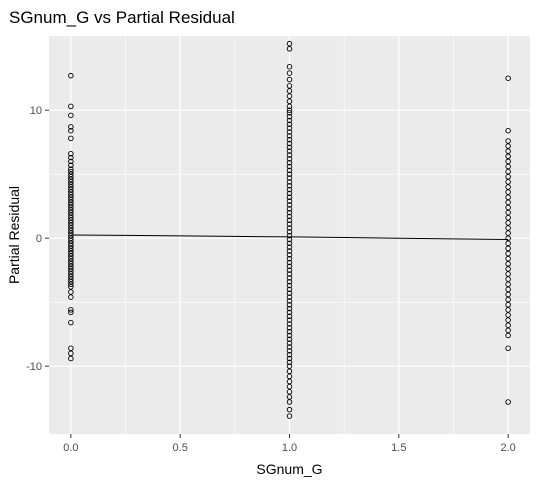 This screenshot has width=537, height=484. I want to click on fit-line, so click(289, 237).